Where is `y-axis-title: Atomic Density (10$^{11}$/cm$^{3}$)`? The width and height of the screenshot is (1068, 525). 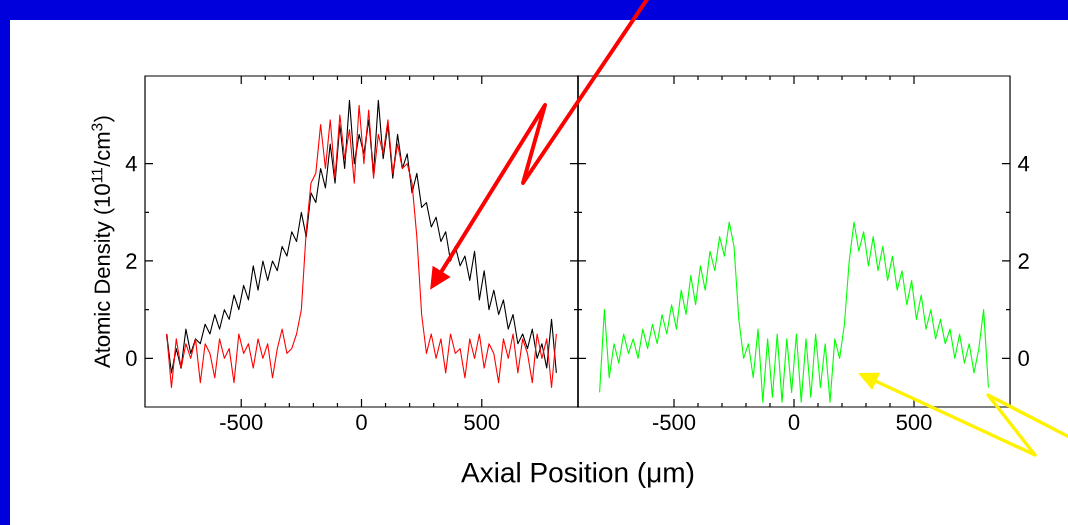
y-axis-title: Atomic Density (10$^{11}$/cm$^{3}$) is located at coordinates (103, 242).